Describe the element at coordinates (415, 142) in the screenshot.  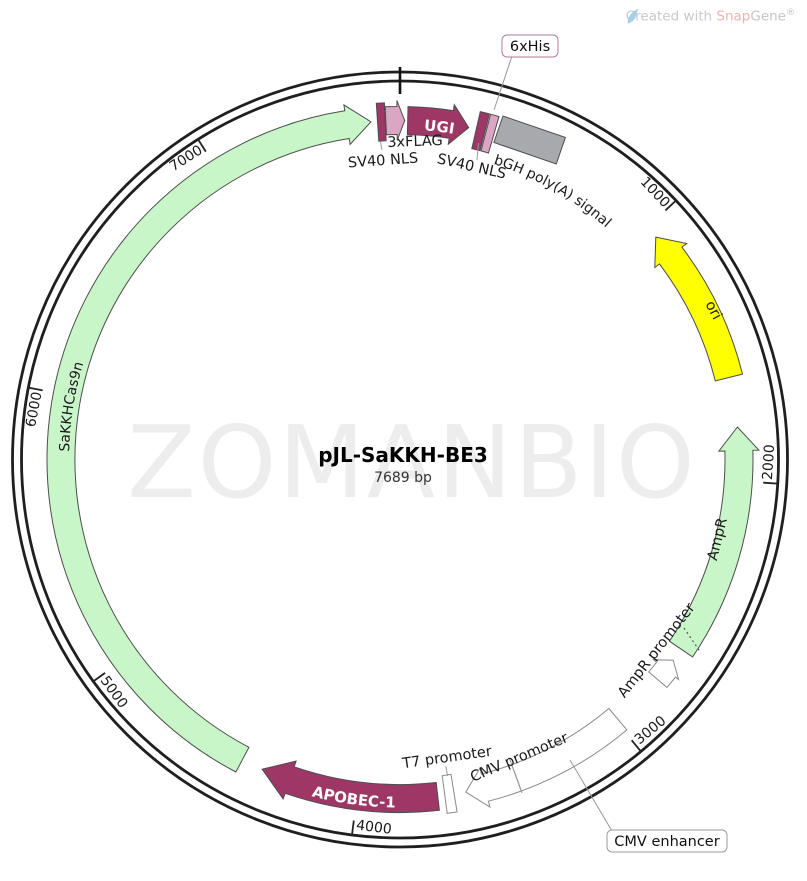
I see `3xflag-label: 3xFLAG` at that location.